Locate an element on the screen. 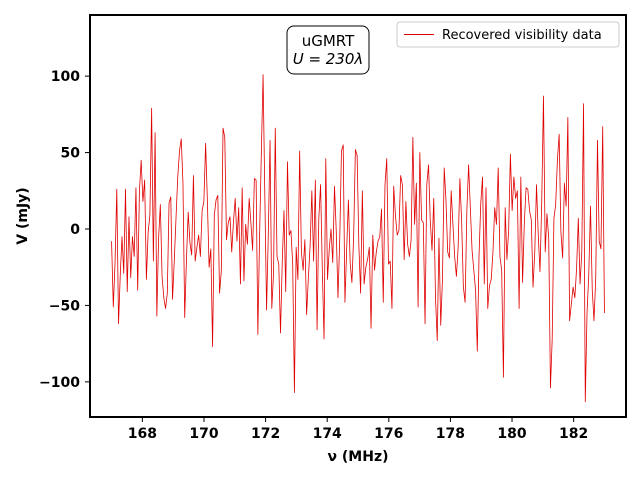  x-tick-label: 170 is located at coordinates (203, 434).